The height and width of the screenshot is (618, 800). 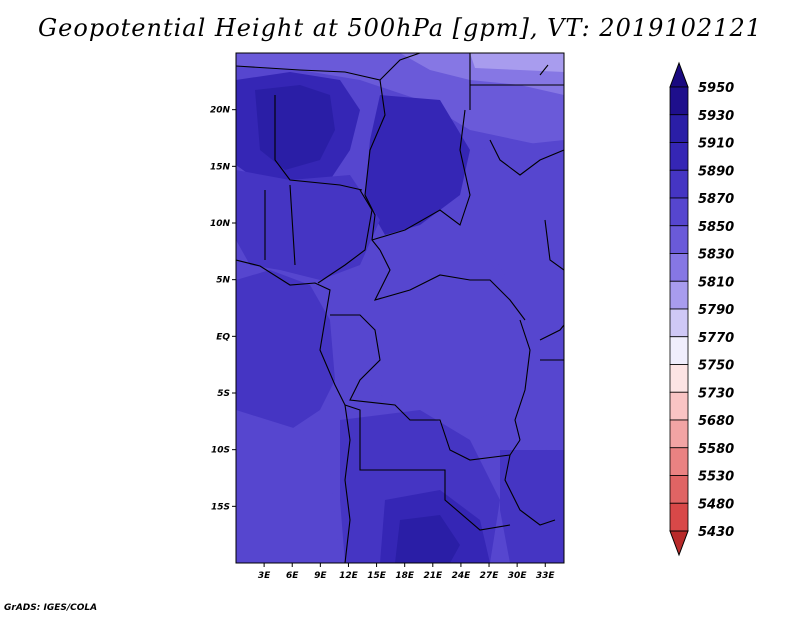 I want to click on colorbar-label: 5430, so click(x=716, y=532).